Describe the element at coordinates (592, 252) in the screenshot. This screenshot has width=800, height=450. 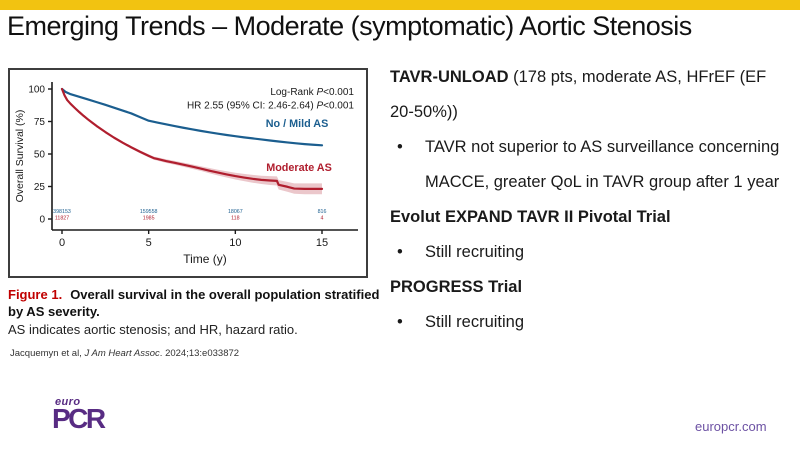
I see `bullet-item-evolut-status: • Still recruiting` at that location.